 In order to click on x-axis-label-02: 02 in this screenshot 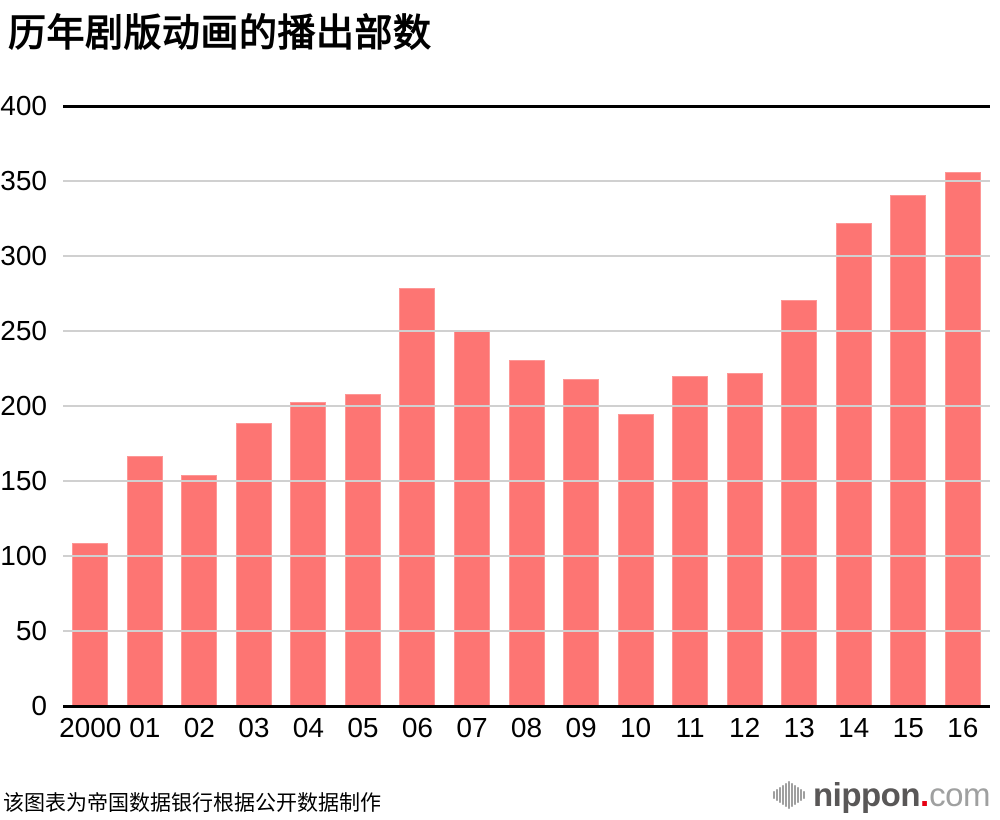, I will do `click(199, 727)`.